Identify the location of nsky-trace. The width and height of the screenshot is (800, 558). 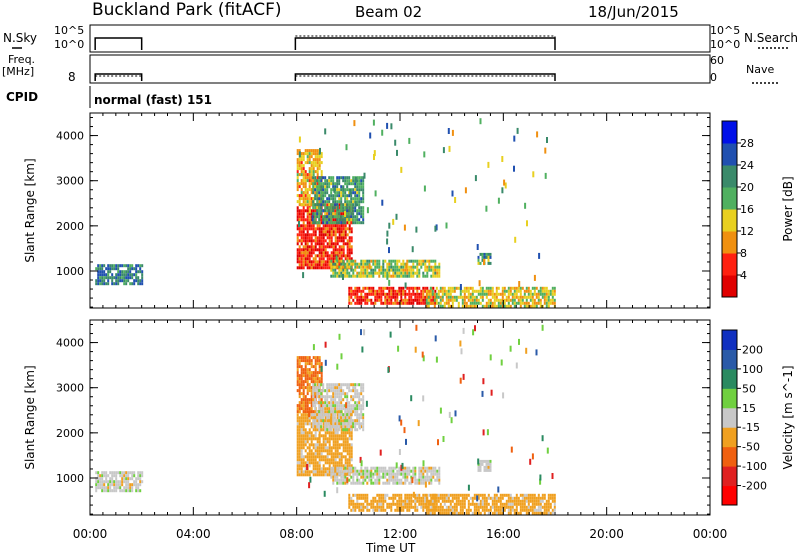
(118, 43).